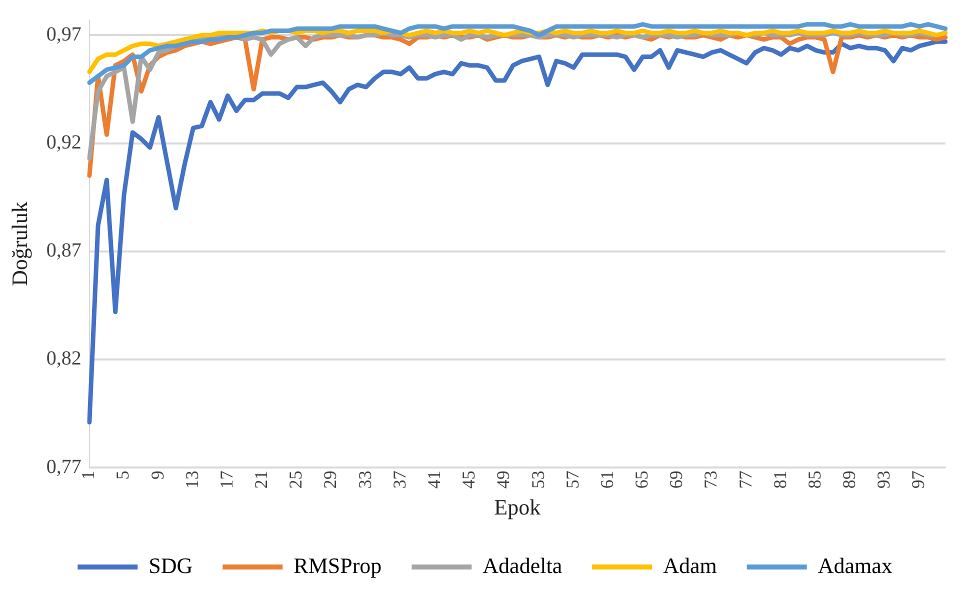 This screenshot has width=970, height=592. I want to click on x-tick-label: 29, so click(330, 479).